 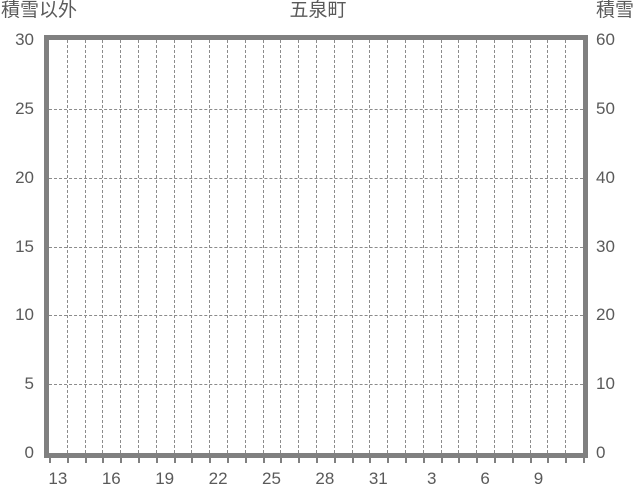 I want to click on x-axis-tick-label: 19, so click(x=165, y=478).